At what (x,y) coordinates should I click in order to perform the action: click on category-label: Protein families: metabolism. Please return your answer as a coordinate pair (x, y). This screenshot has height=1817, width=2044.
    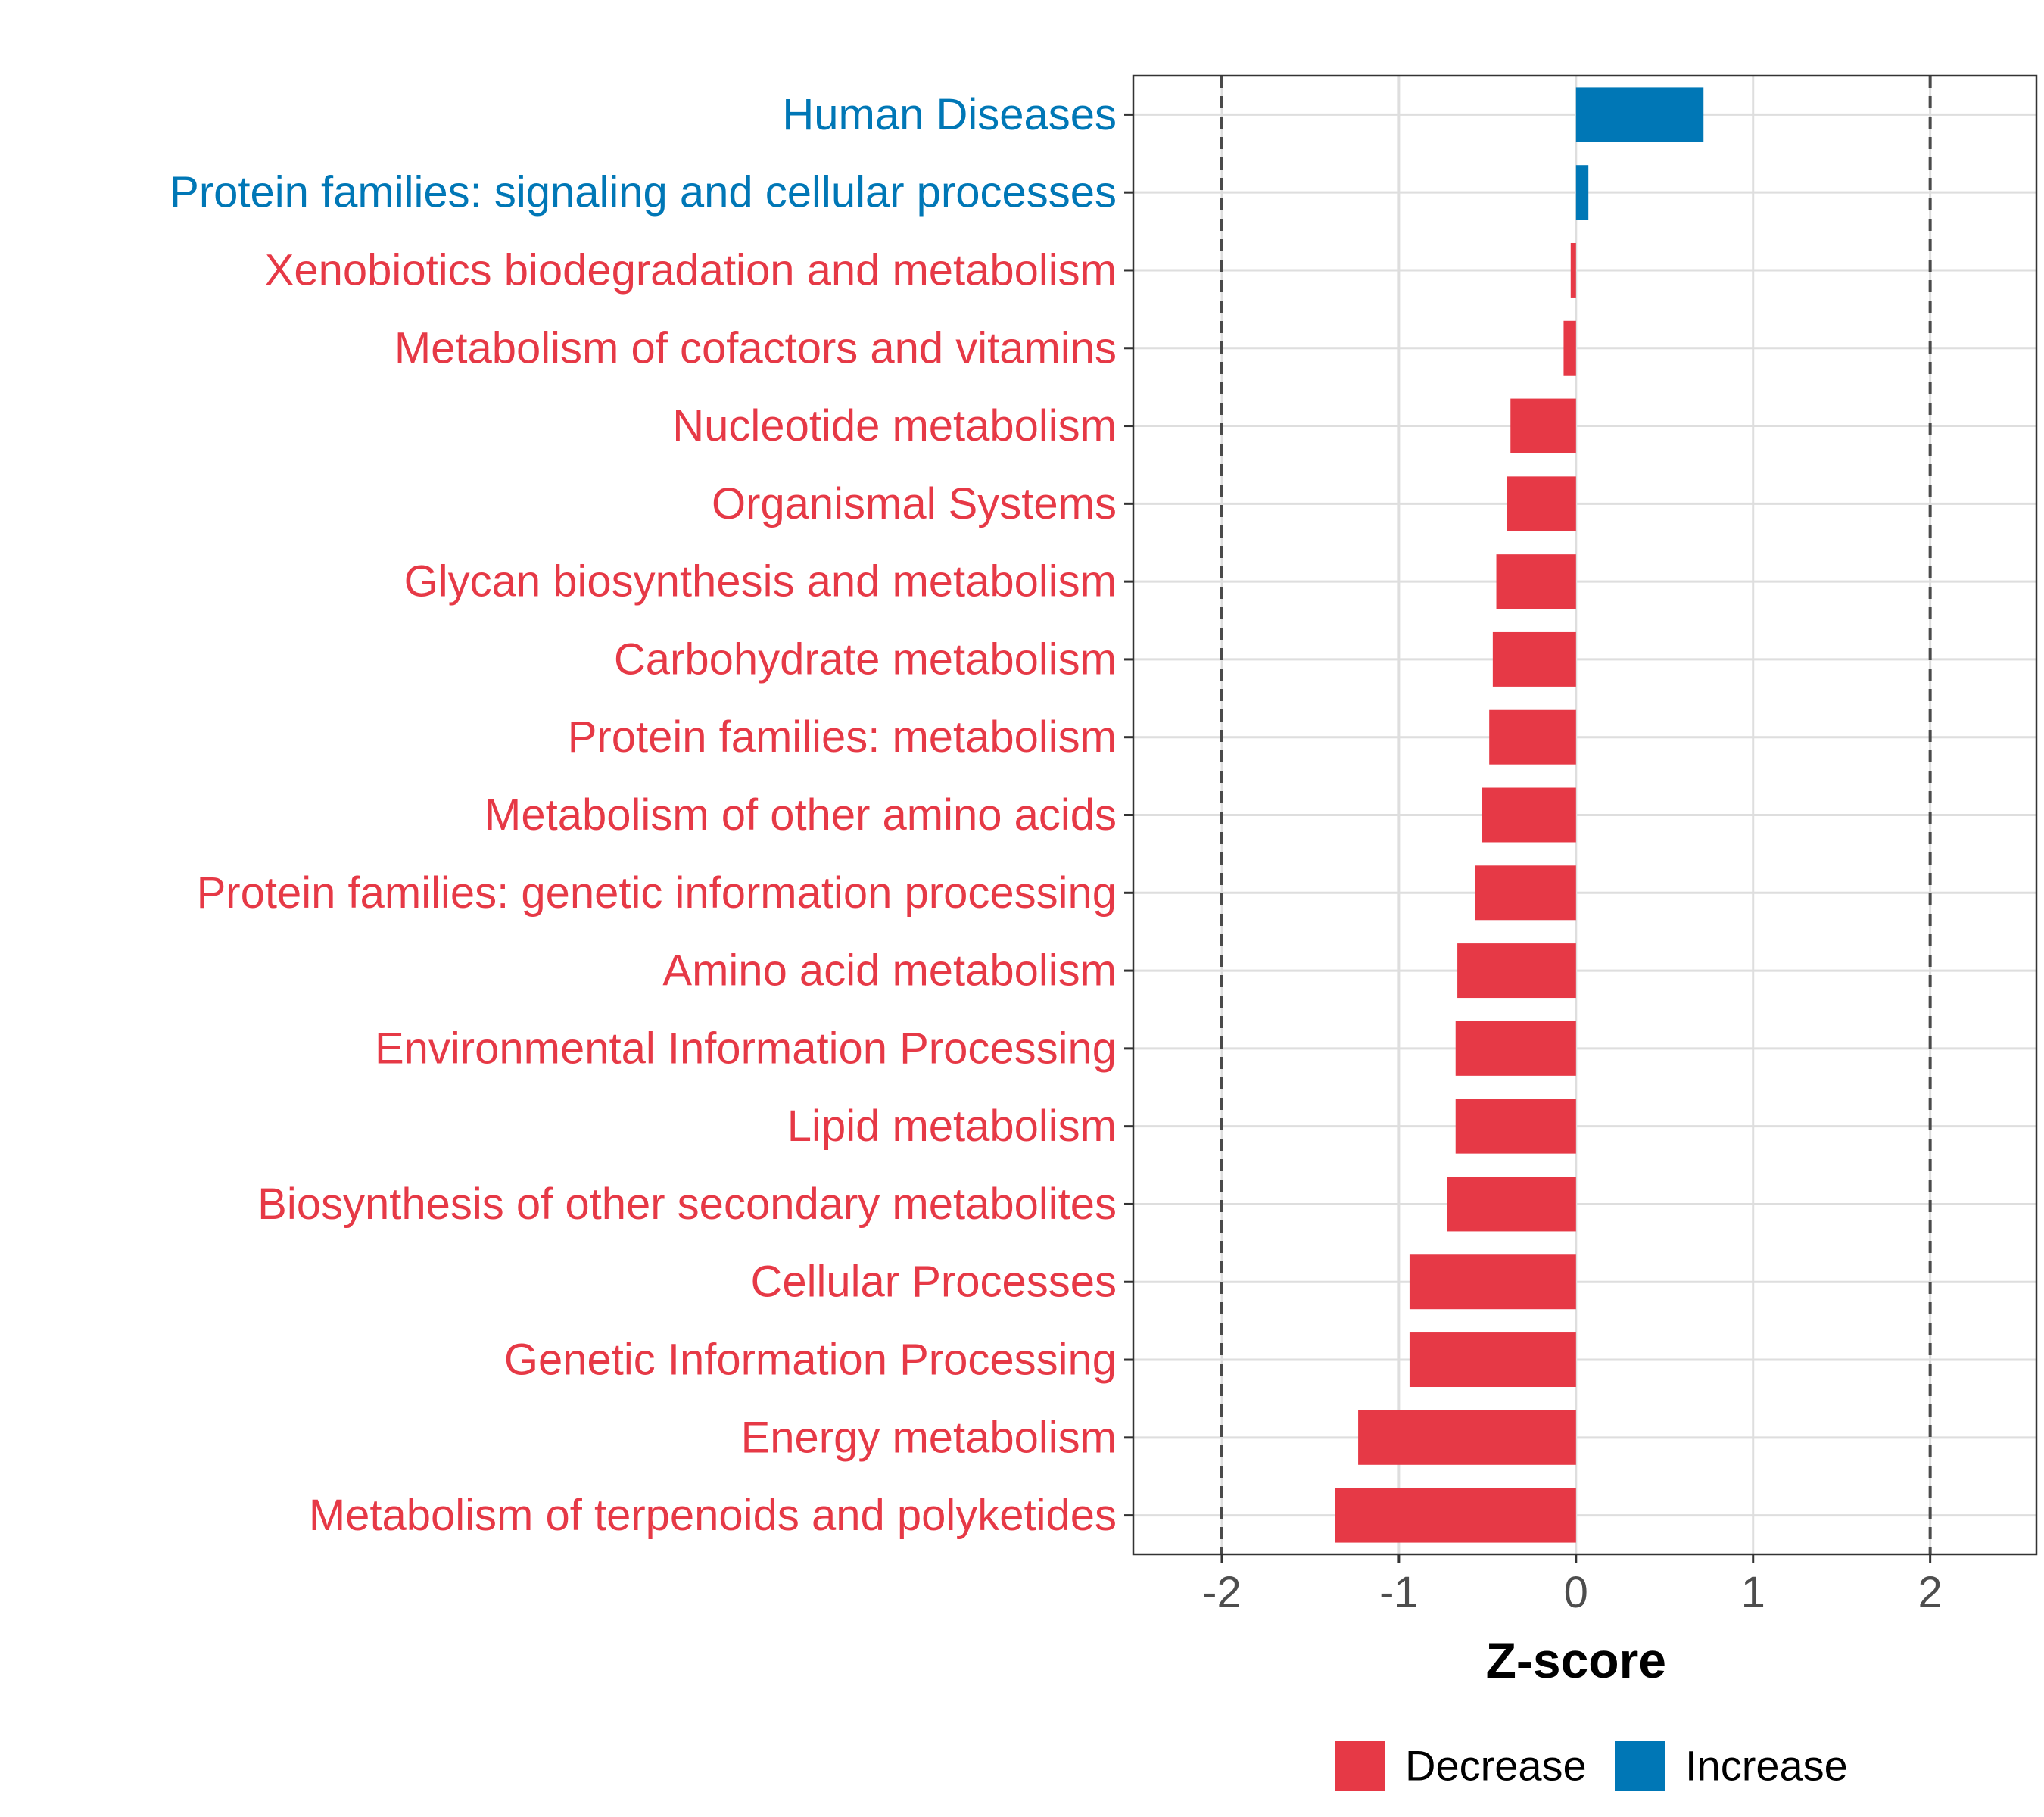
    Looking at the image, I should click on (842, 737).